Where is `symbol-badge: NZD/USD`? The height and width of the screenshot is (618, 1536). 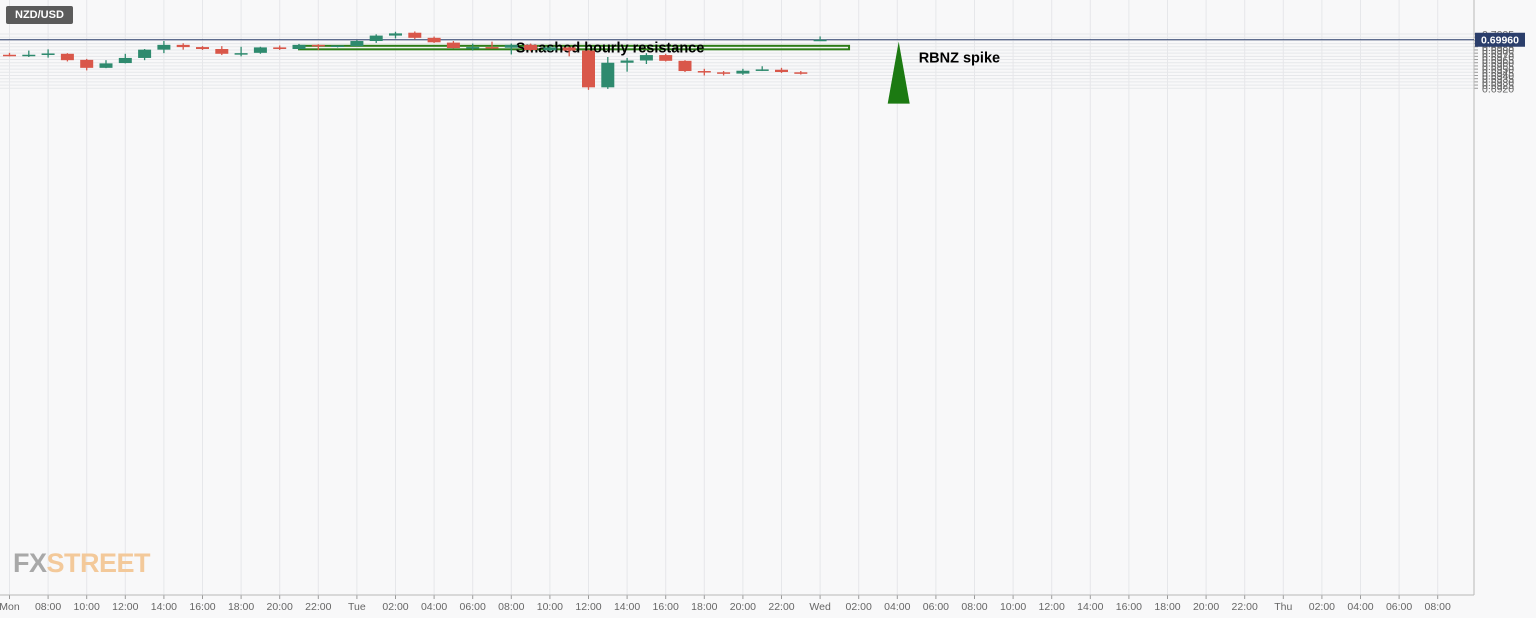 symbol-badge: NZD/USD is located at coordinates (39, 15).